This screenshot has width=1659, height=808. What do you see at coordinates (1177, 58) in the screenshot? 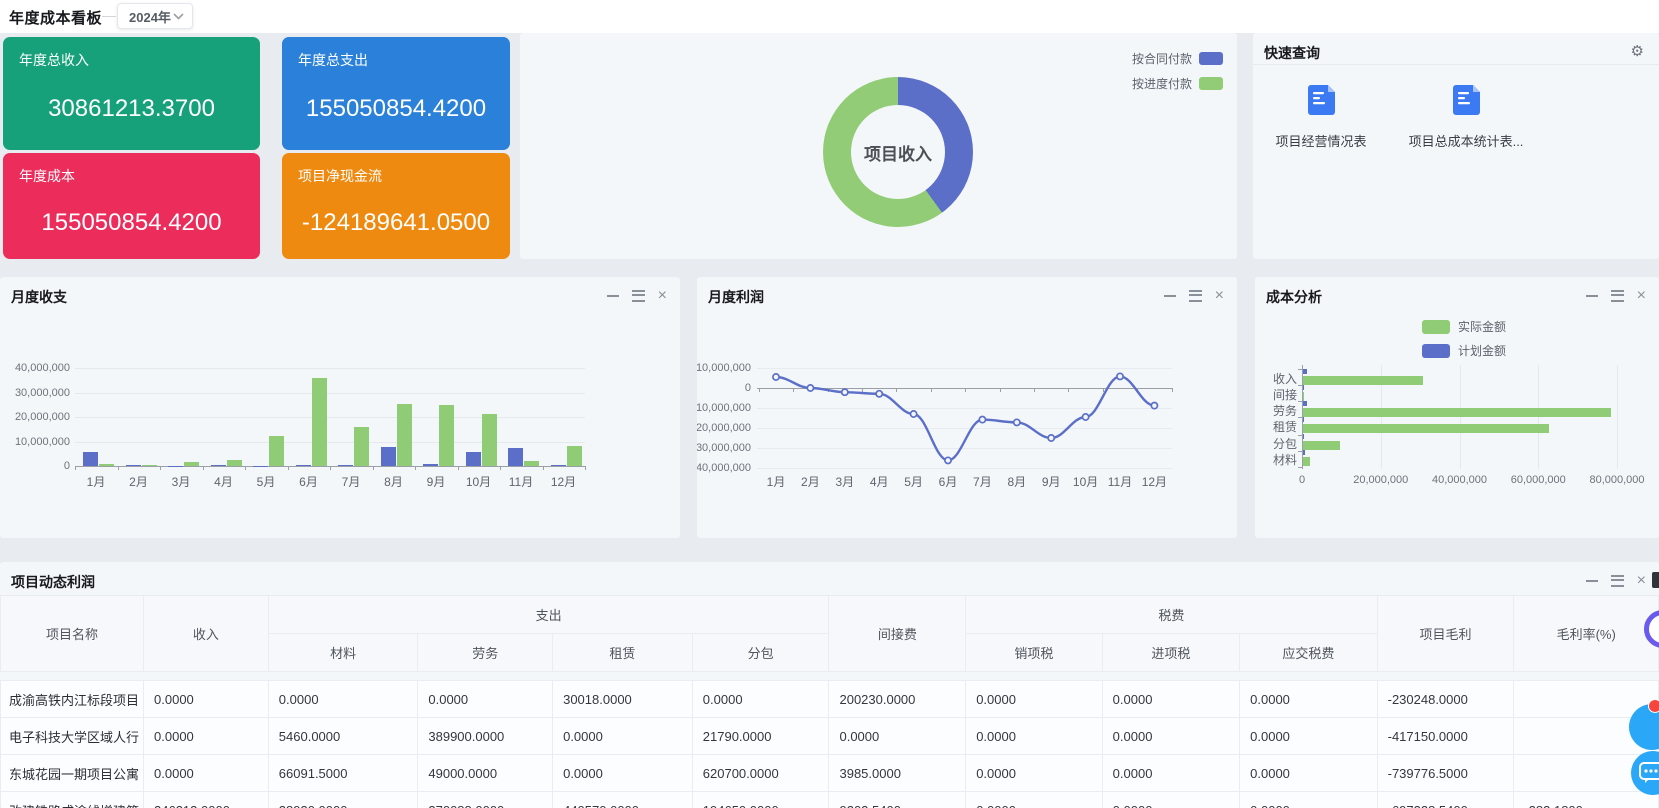
I see `legend-item: 按合同付款` at bounding box center [1177, 58].